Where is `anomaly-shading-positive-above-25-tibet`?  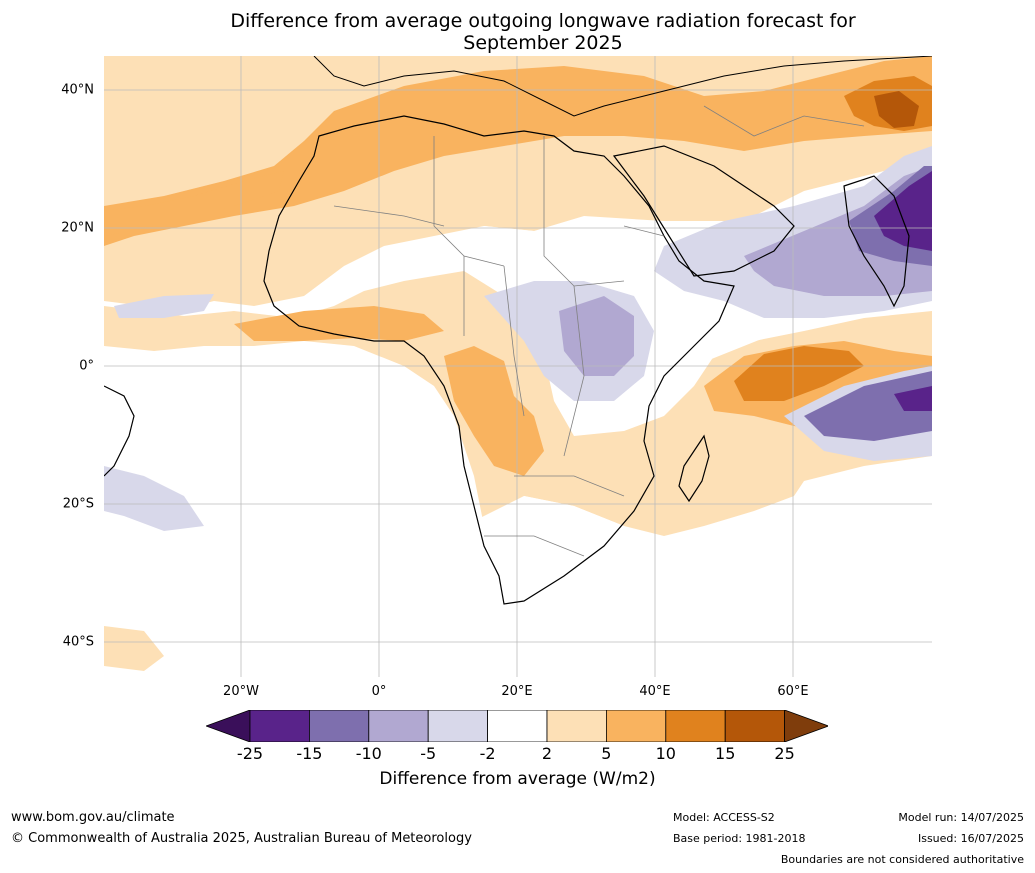
anomaly-shading-positive-above-25-tibet is located at coordinates (896, 109).